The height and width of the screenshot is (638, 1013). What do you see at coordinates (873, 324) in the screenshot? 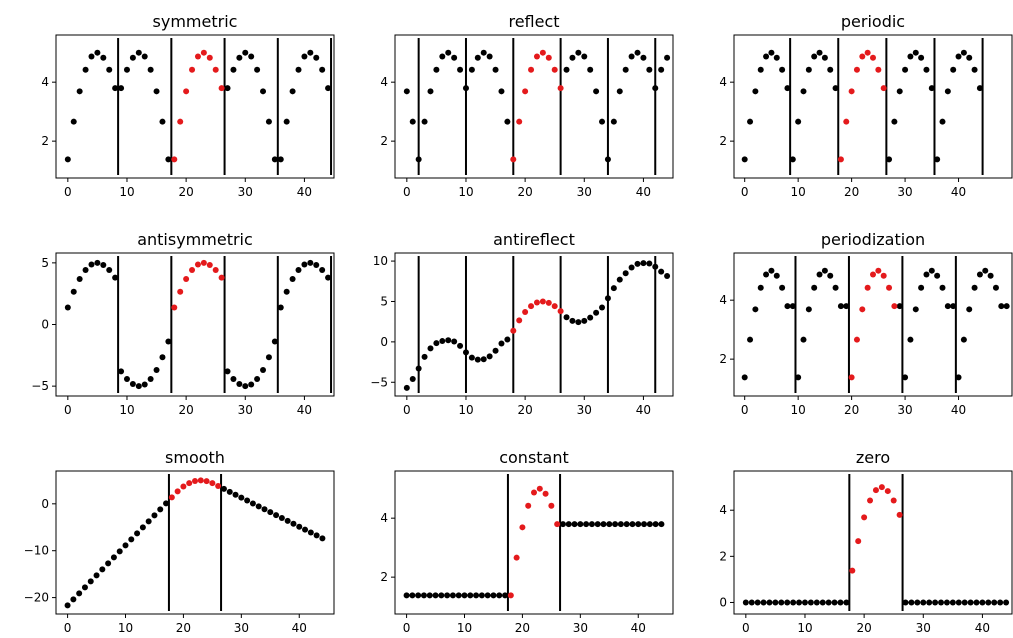
I see `axes-frame` at bounding box center [873, 324].